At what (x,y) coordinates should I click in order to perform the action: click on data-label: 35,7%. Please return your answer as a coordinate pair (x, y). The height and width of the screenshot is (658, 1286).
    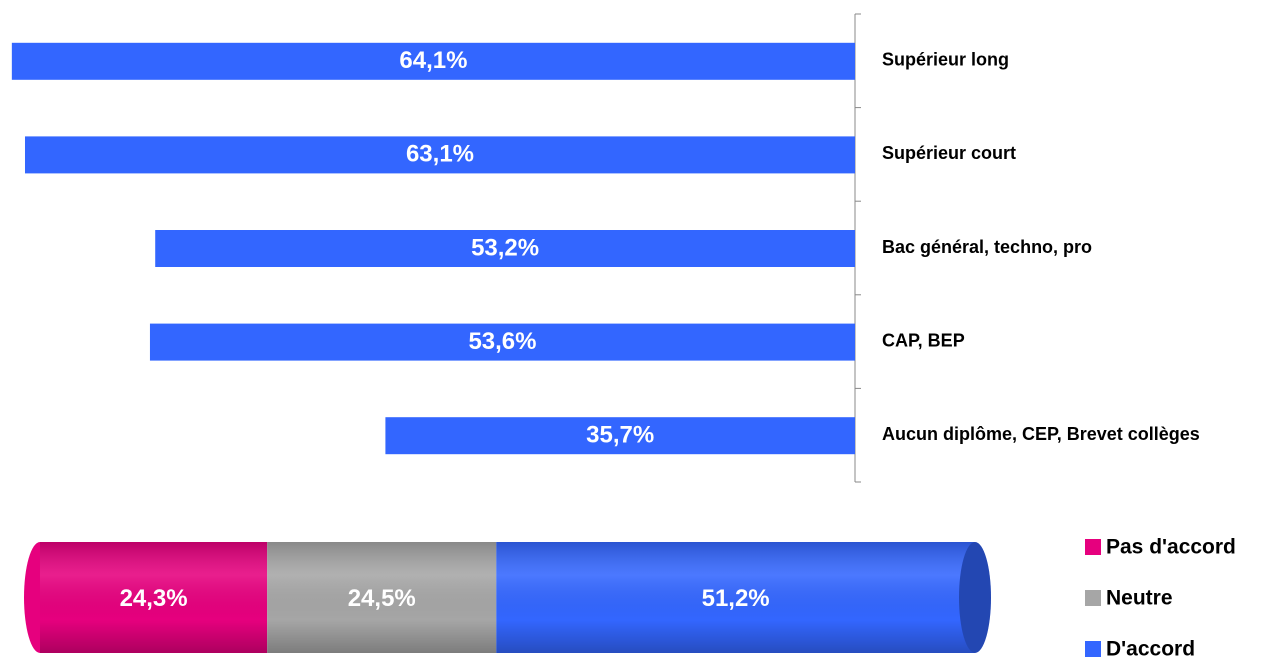
    Looking at the image, I should click on (620, 435).